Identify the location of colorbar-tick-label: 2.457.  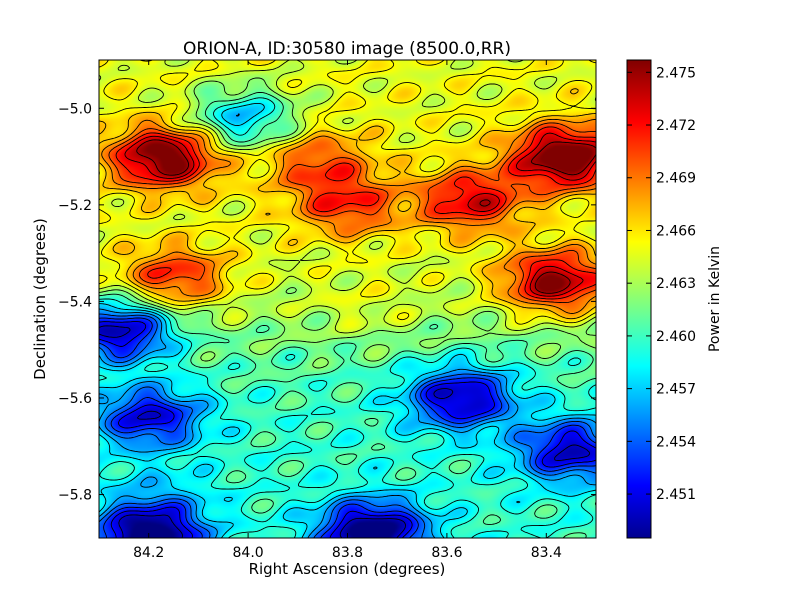
(676, 390).